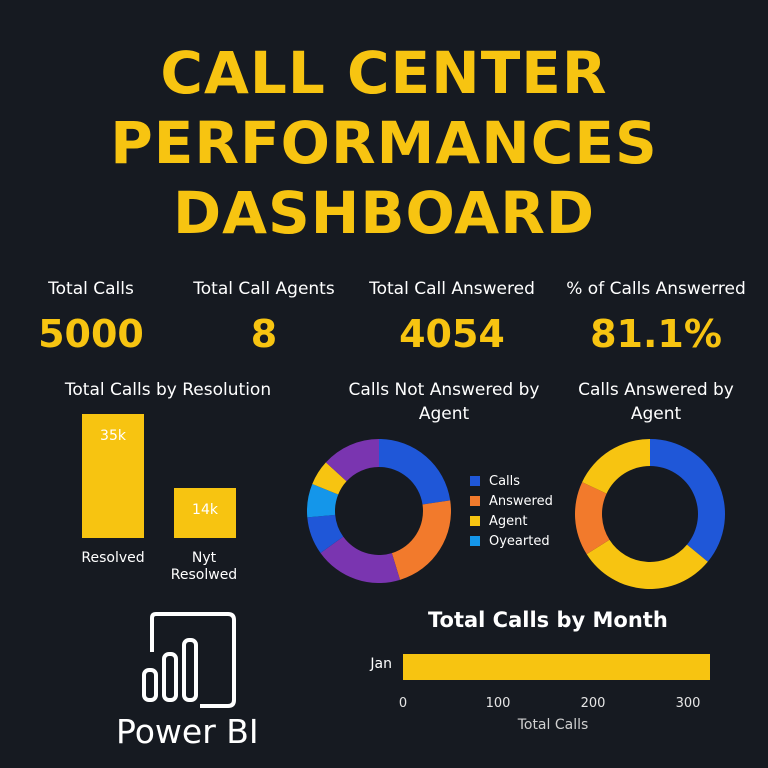  What do you see at coordinates (452, 289) in the screenshot?
I see `kpi-total-answered-label: Total Call Answered` at bounding box center [452, 289].